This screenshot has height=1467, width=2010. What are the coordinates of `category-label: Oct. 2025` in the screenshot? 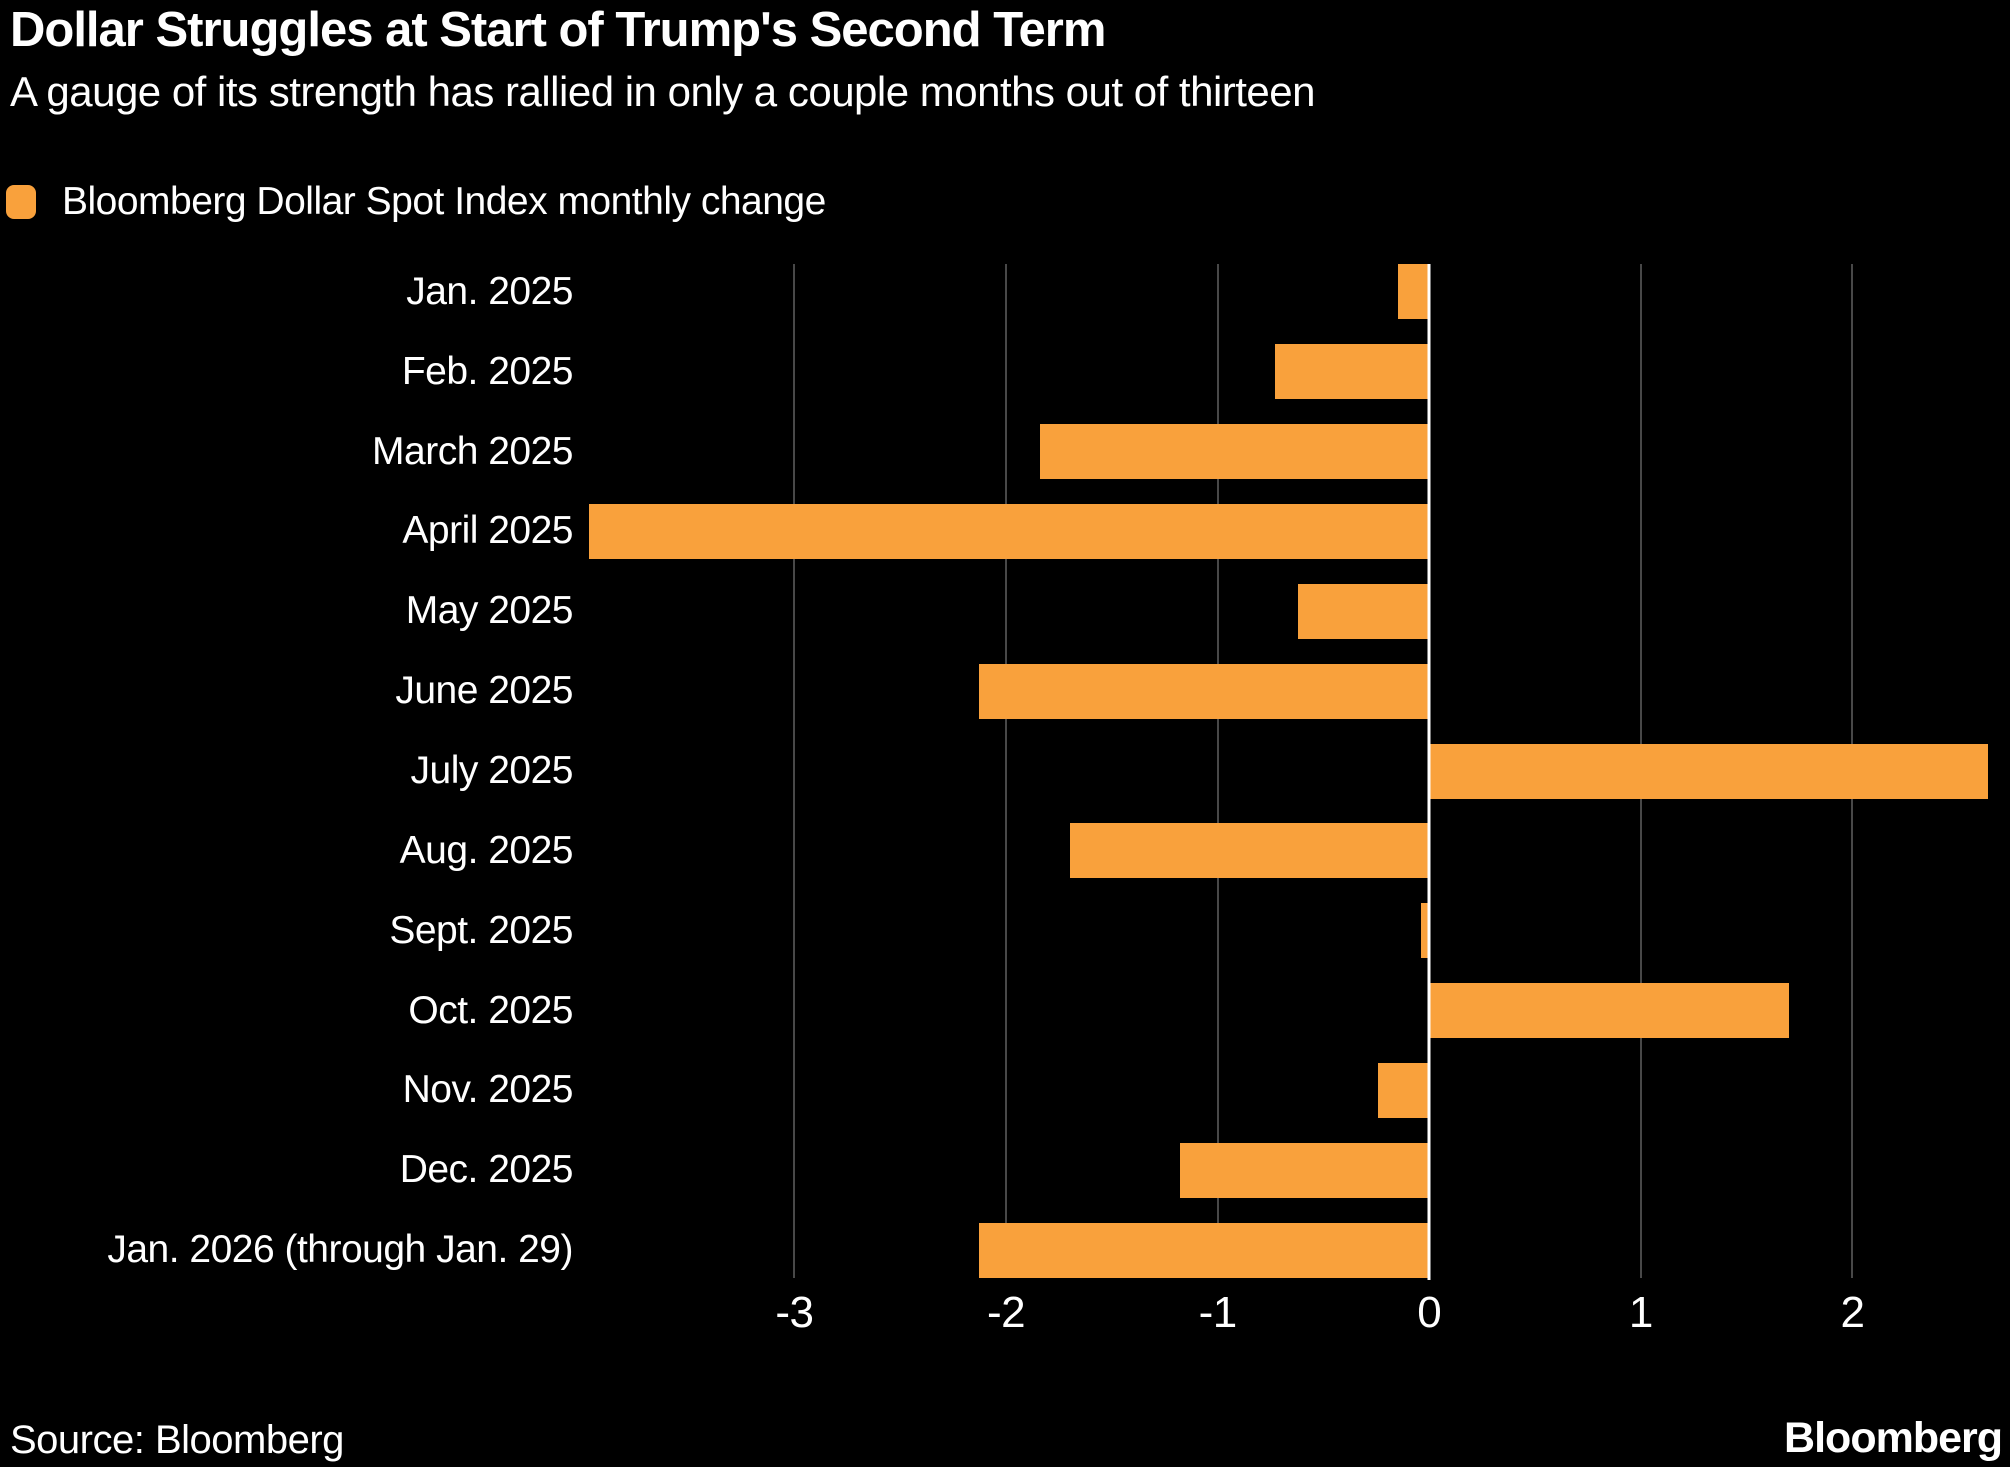 It's located at (490, 1010).